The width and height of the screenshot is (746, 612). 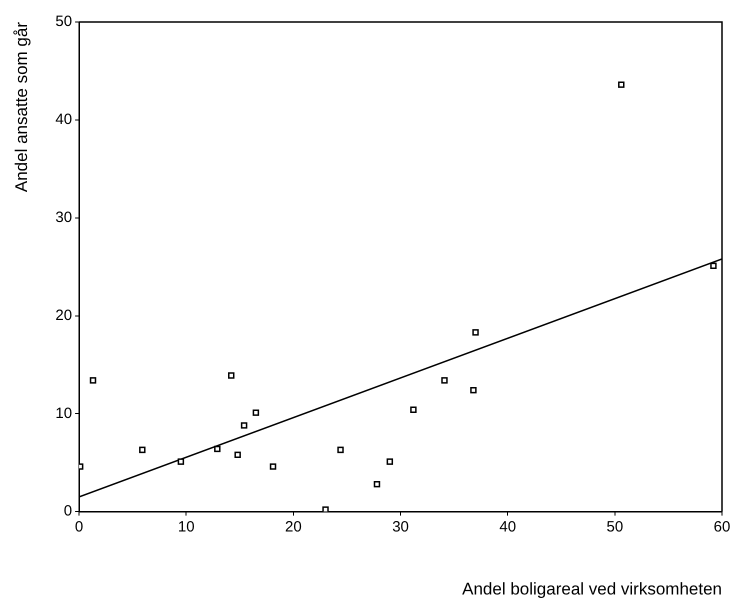 I want to click on y-tick-label: 40, so click(x=63, y=119).